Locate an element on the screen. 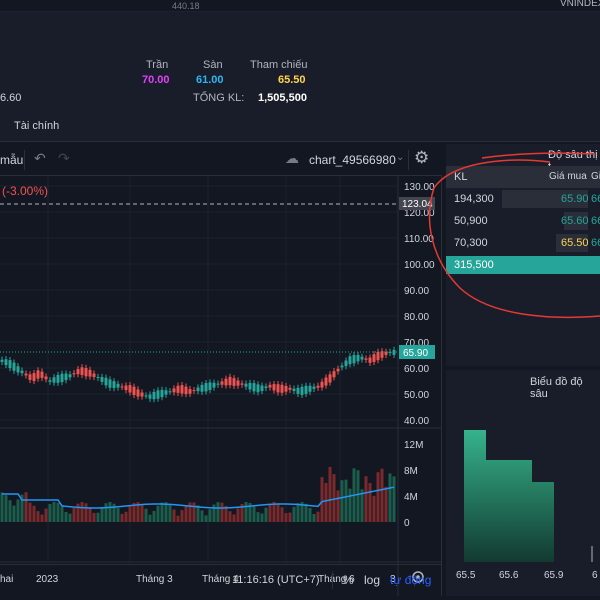 This screenshot has height=600, width=600. depth-row: 50,900 65.60 66 is located at coordinates (523, 221).